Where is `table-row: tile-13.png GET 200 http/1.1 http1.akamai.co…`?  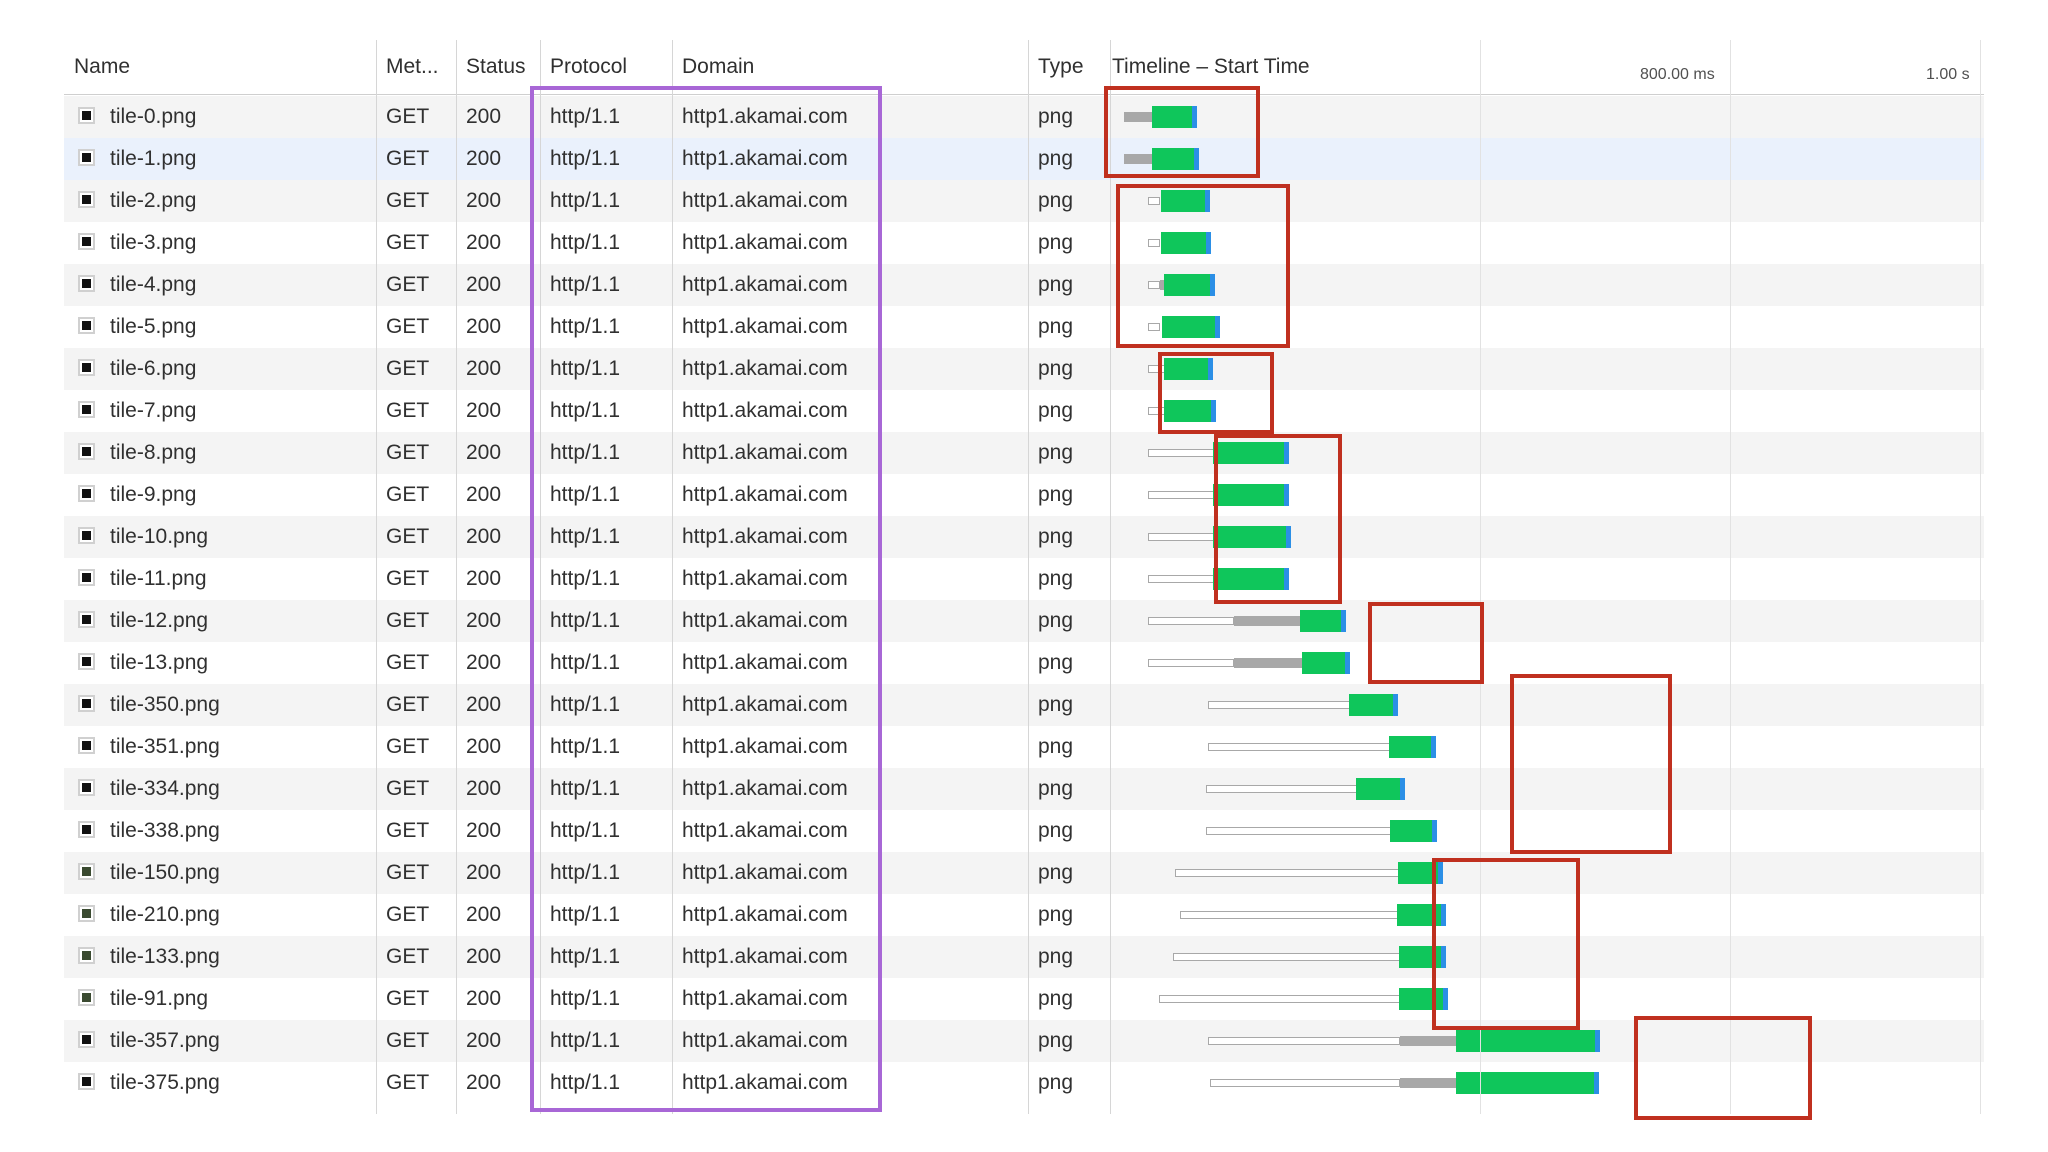
table-row: tile-13.png GET 200 http/1.1 http1.akamai.co… is located at coordinates (1024, 663).